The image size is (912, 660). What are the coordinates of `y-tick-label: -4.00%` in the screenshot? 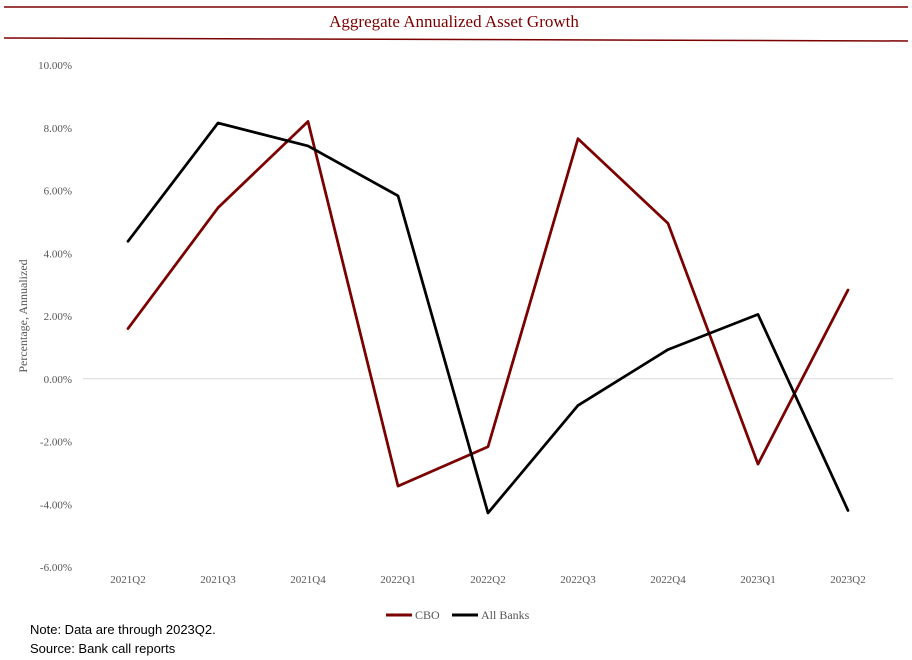 It's located at (56, 505).